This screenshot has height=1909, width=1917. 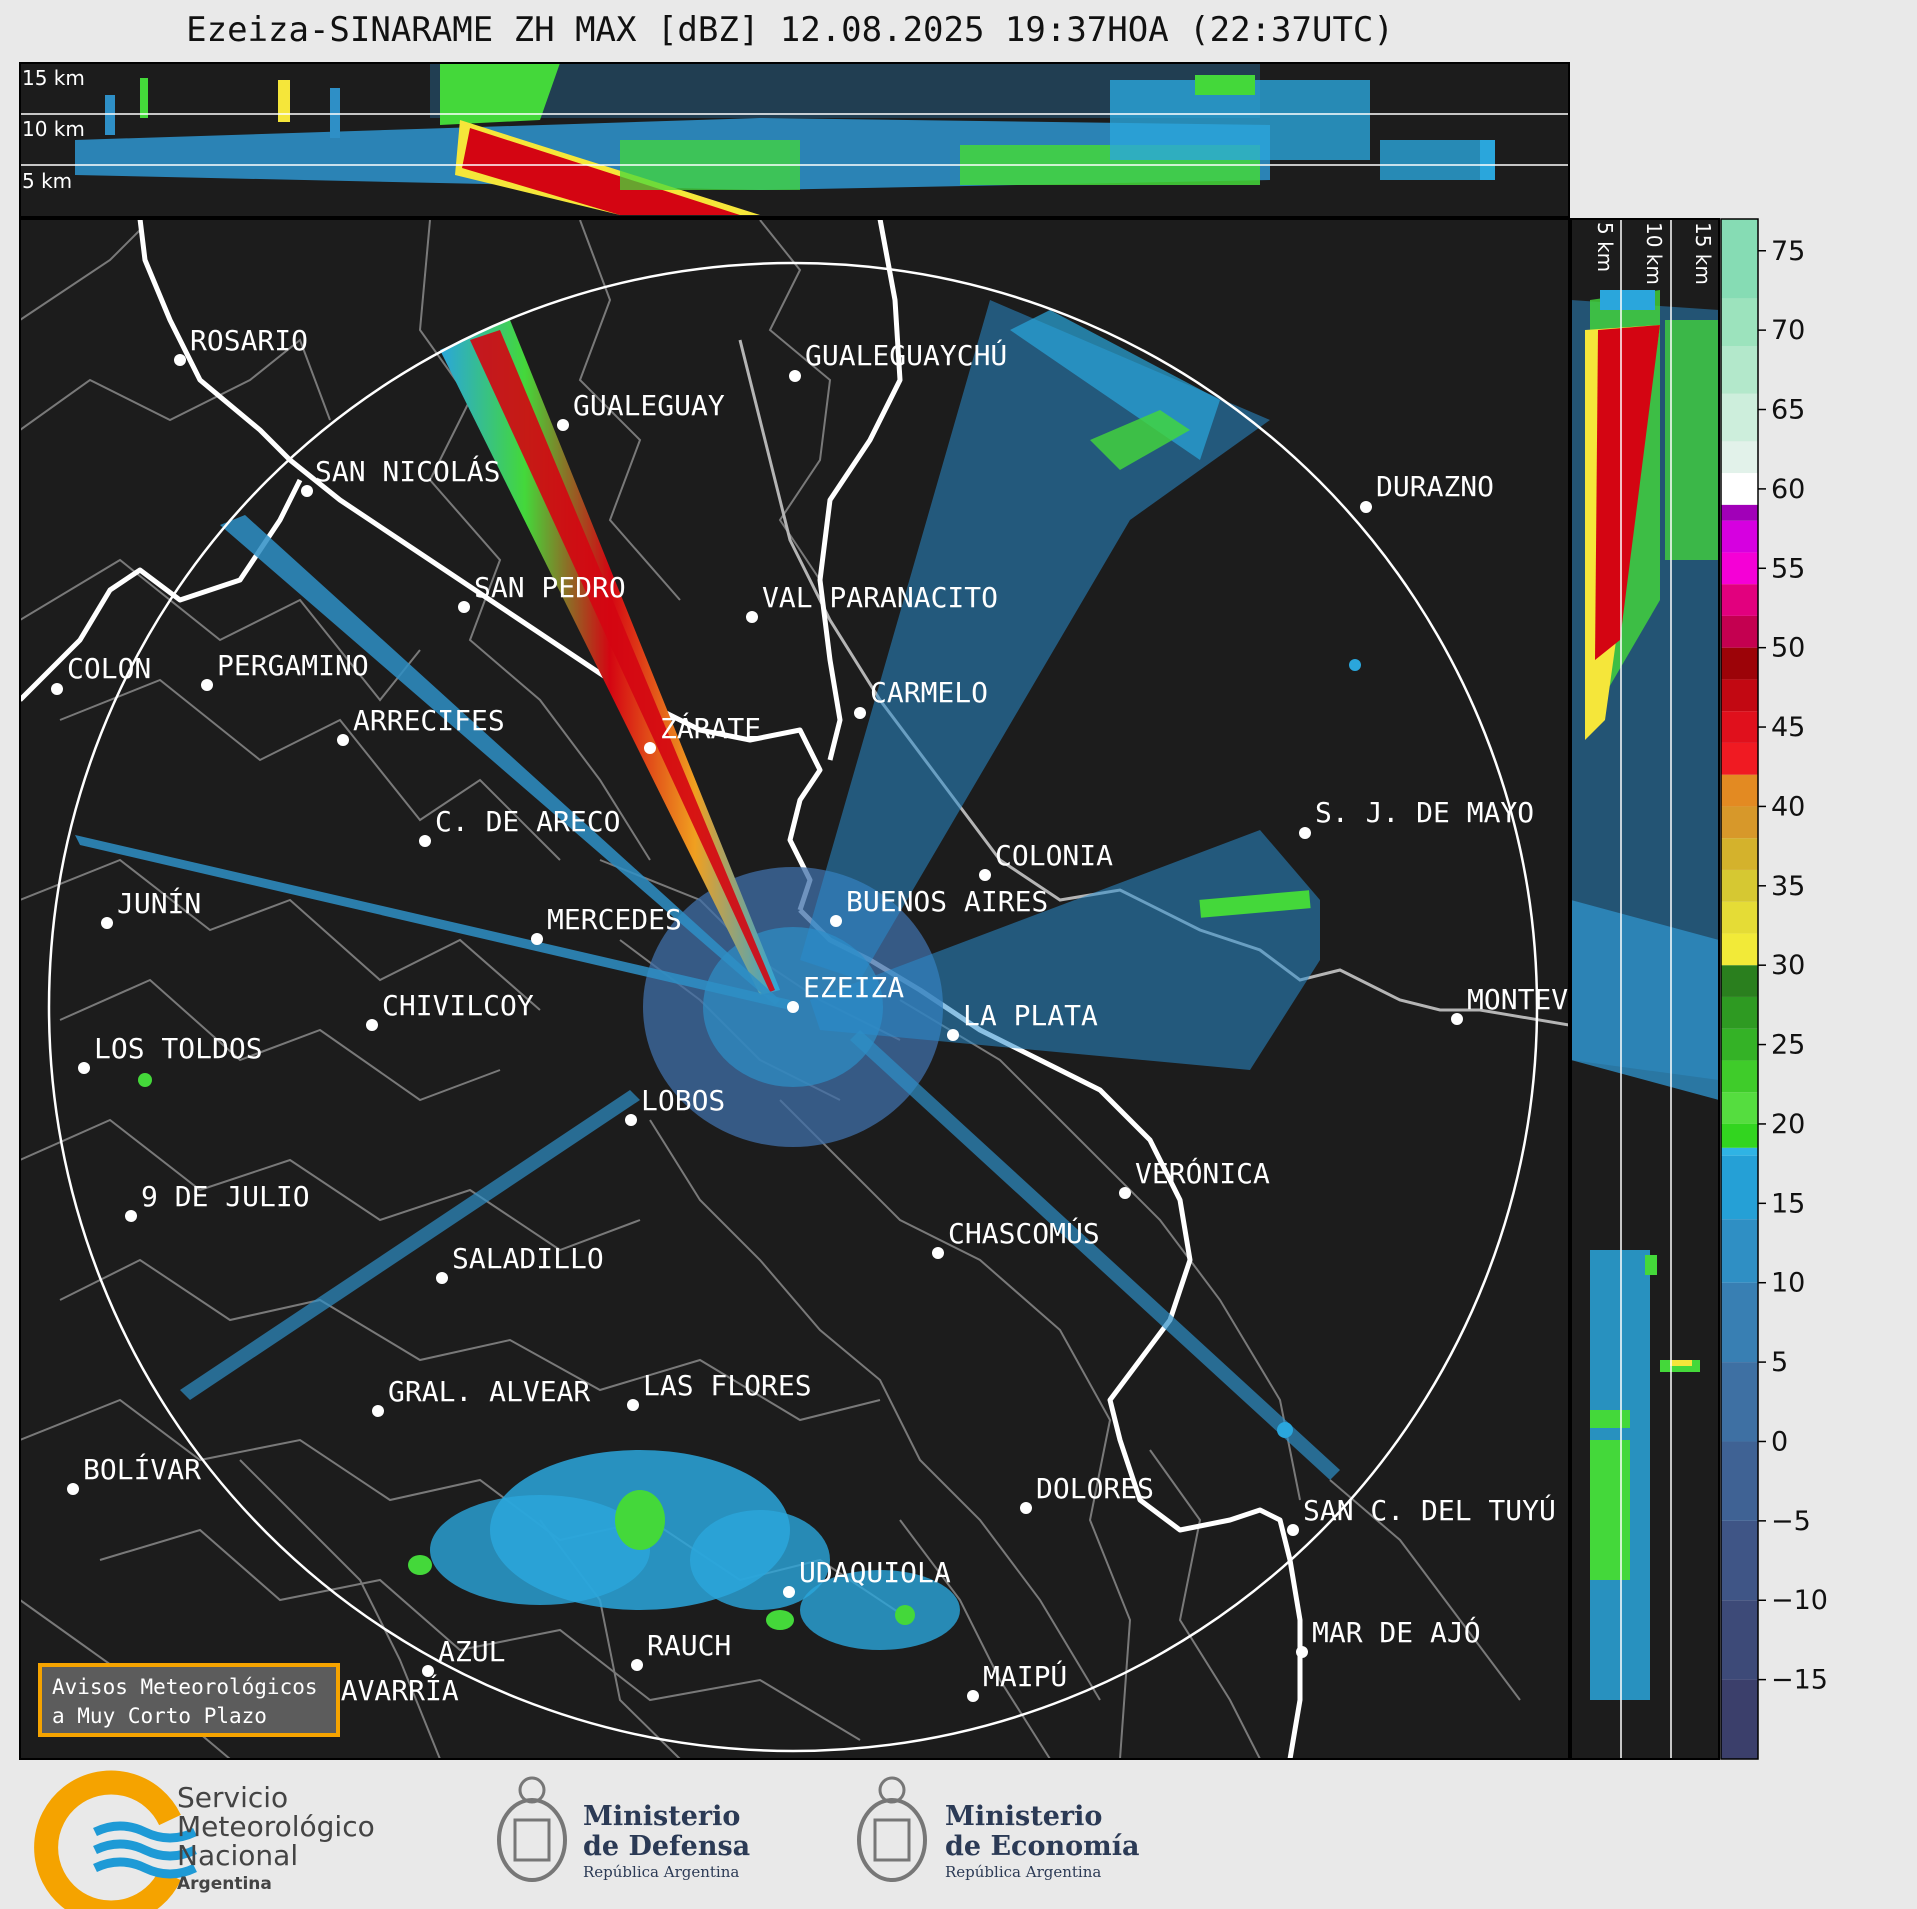 What do you see at coordinates (1024, 1233) in the screenshot?
I see `city-label: CHASCOMÚS` at bounding box center [1024, 1233].